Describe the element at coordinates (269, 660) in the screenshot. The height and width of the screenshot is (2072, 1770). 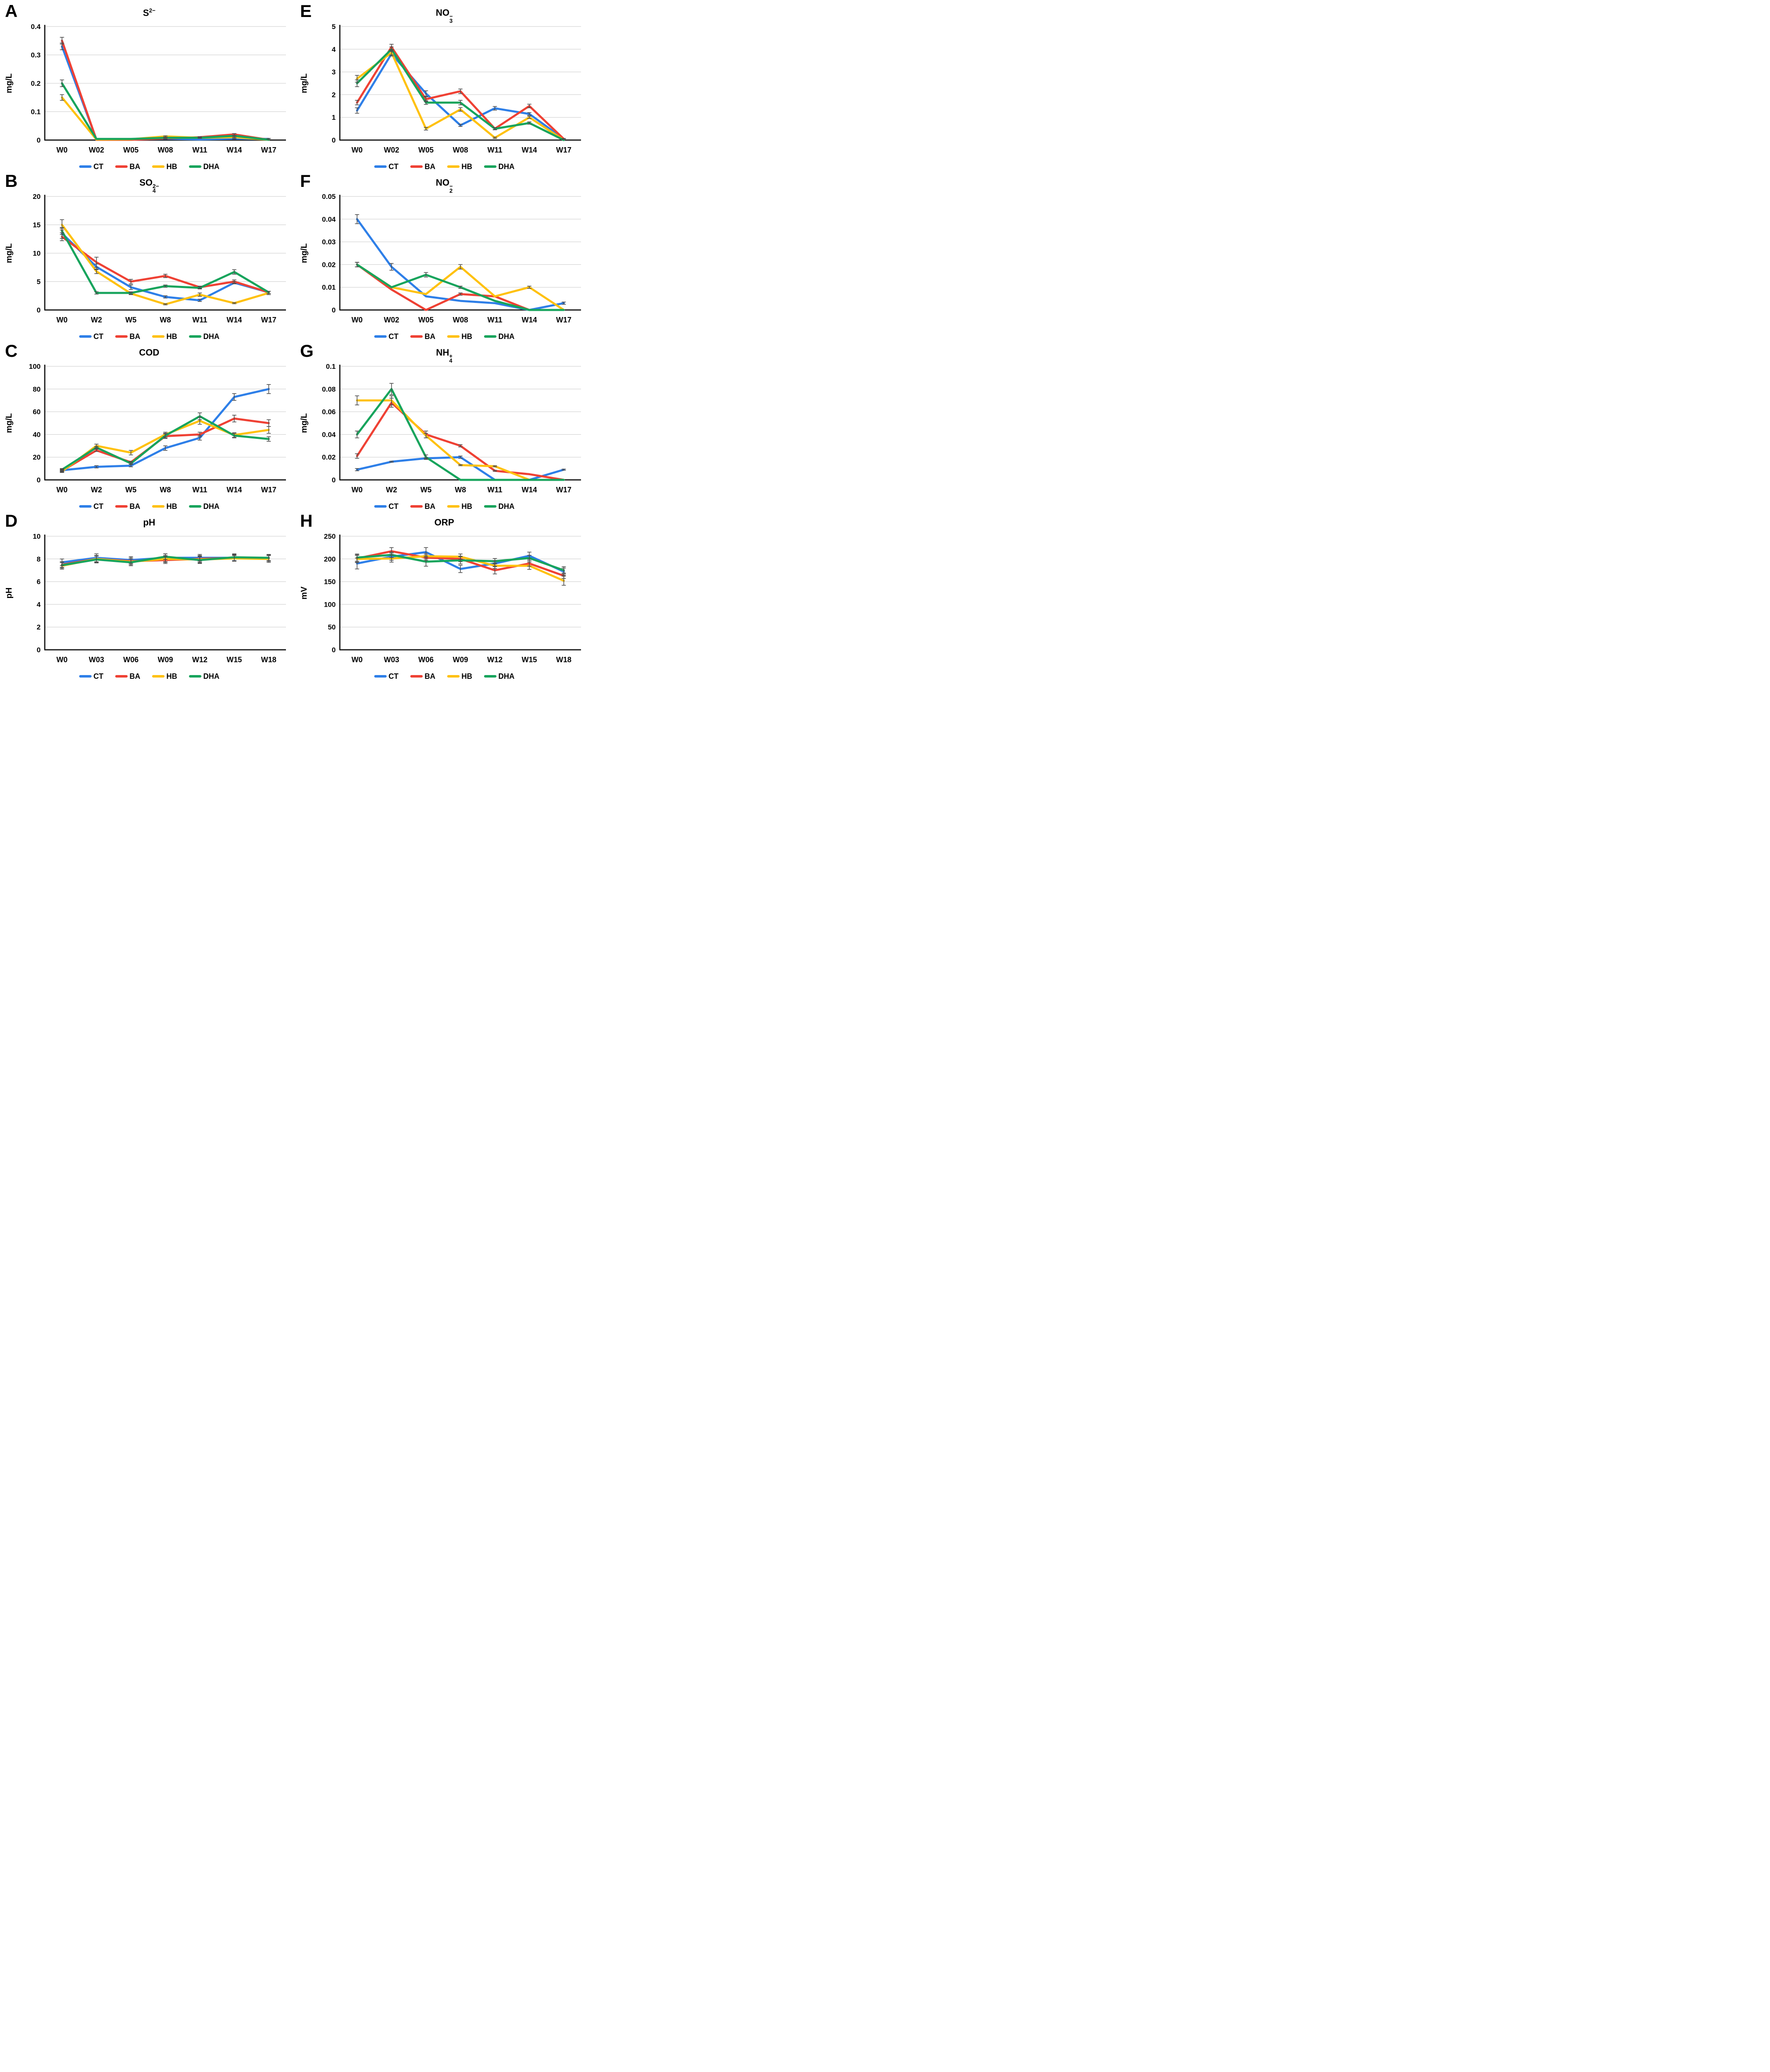
I see `x-tick-label: W18` at that location.